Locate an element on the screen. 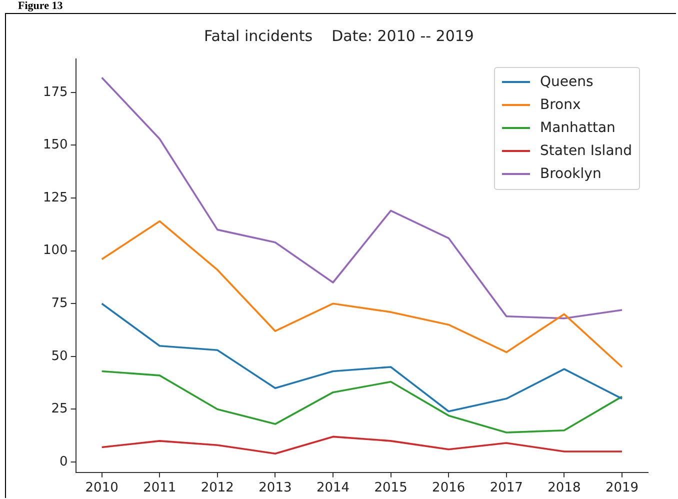  legend-label: Manhattan is located at coordinates (578, 128).